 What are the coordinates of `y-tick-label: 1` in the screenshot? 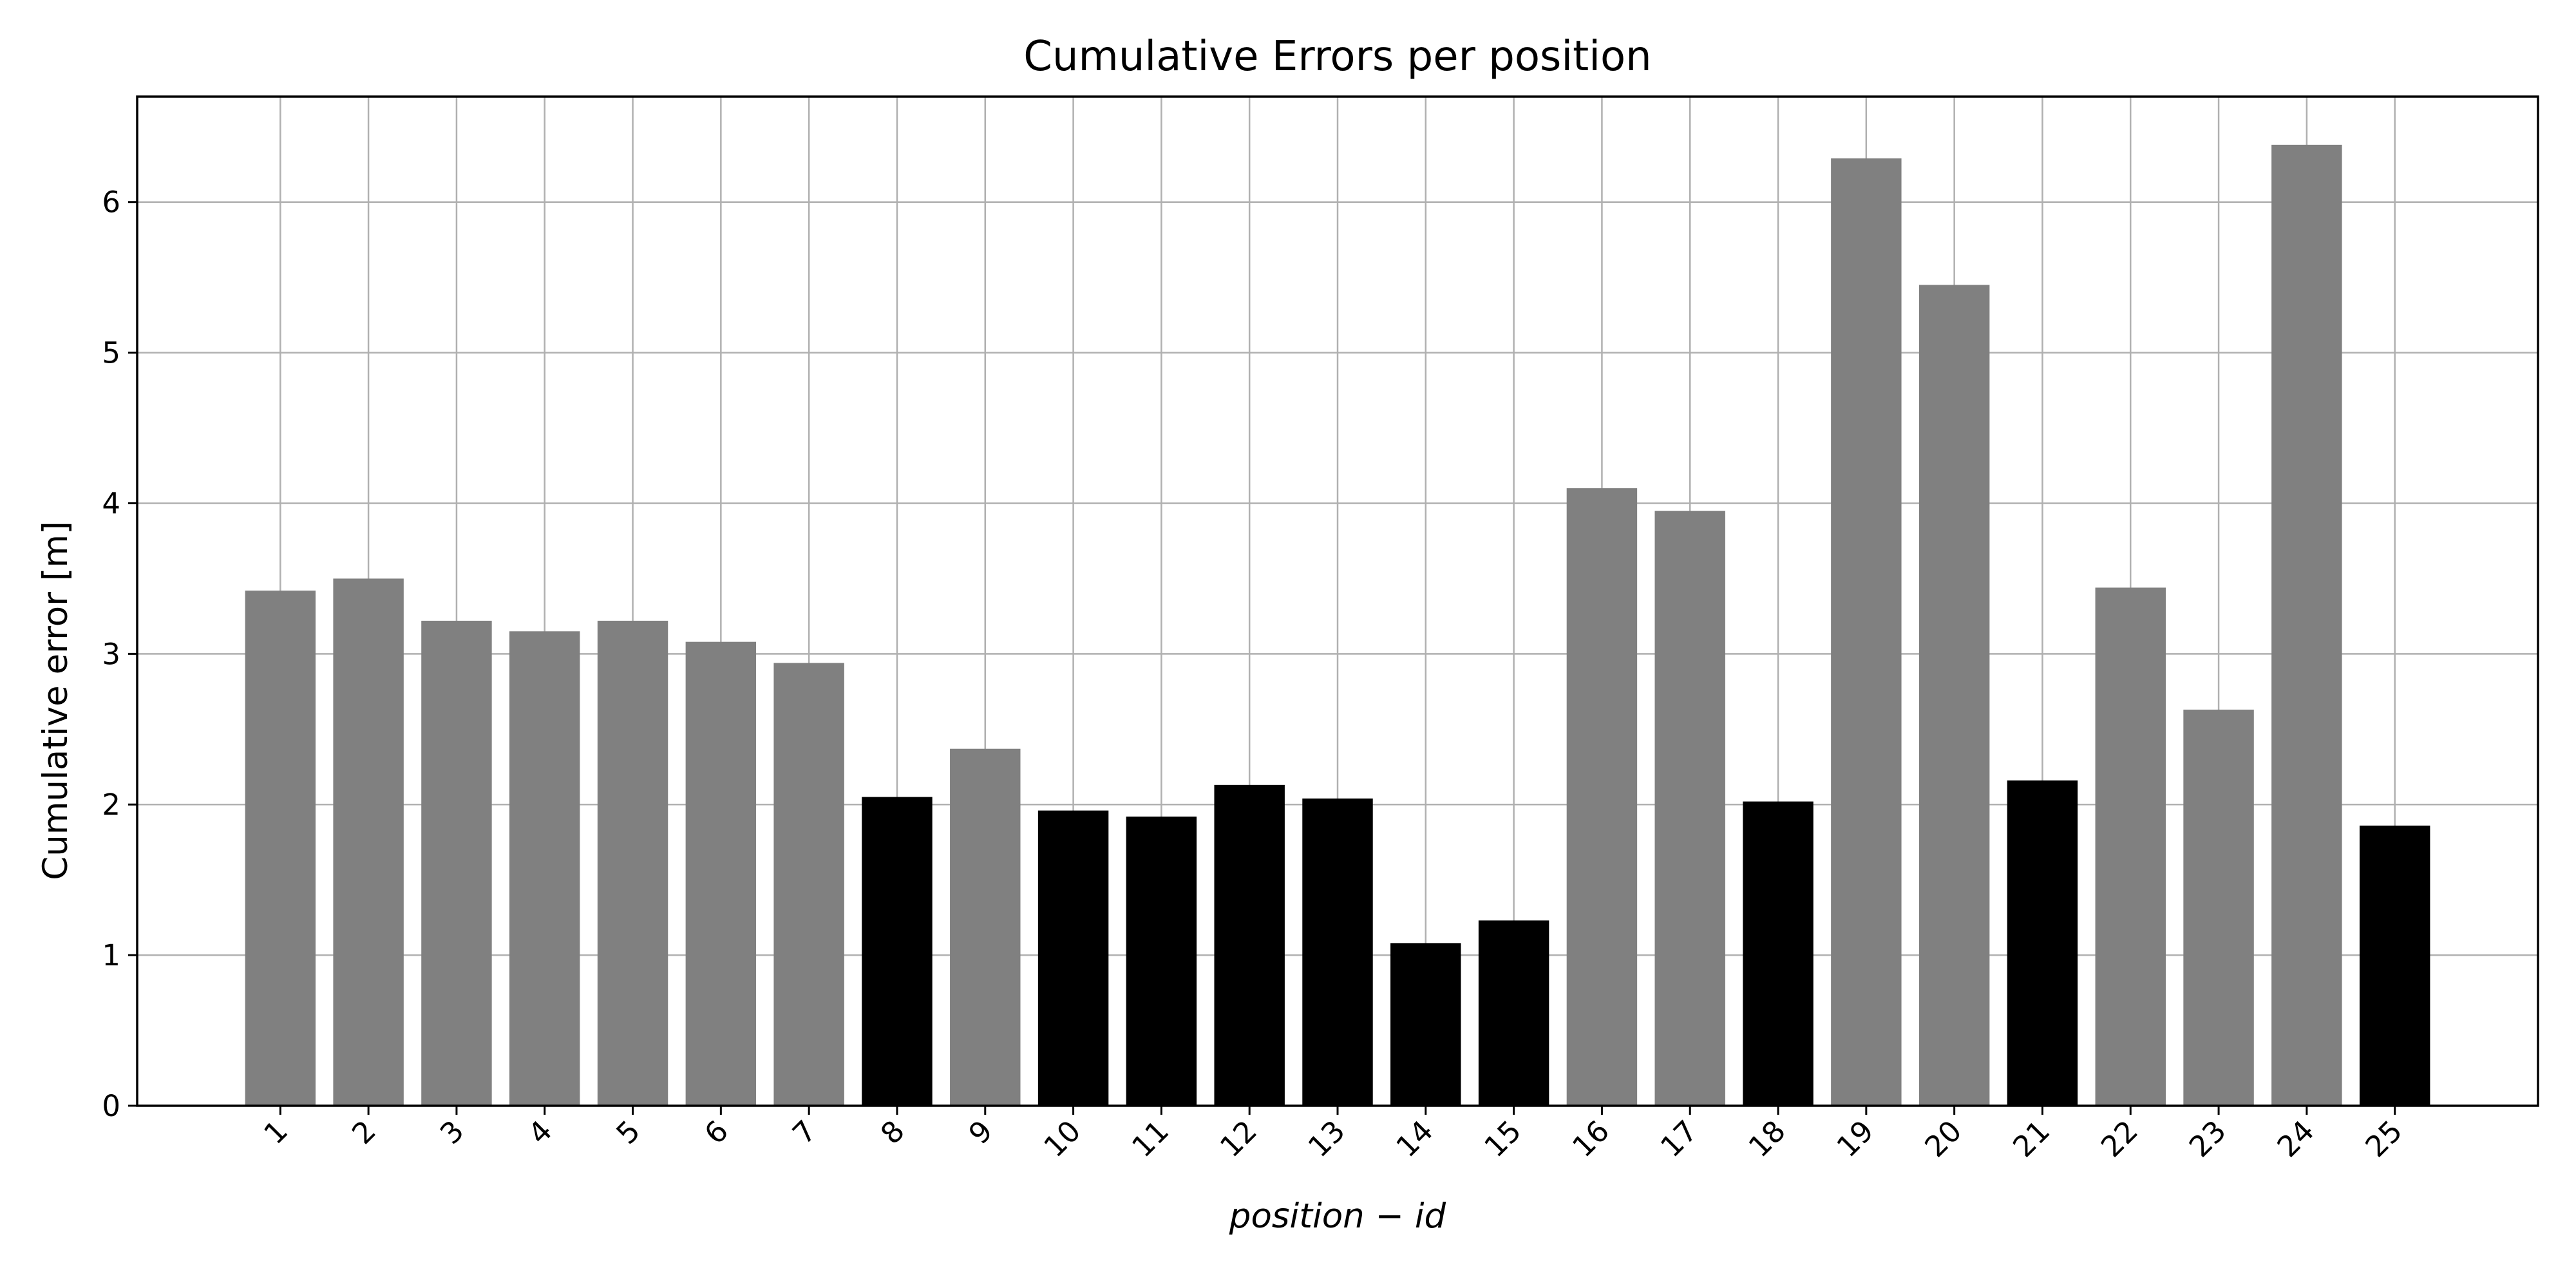 It's located at (111, 955).